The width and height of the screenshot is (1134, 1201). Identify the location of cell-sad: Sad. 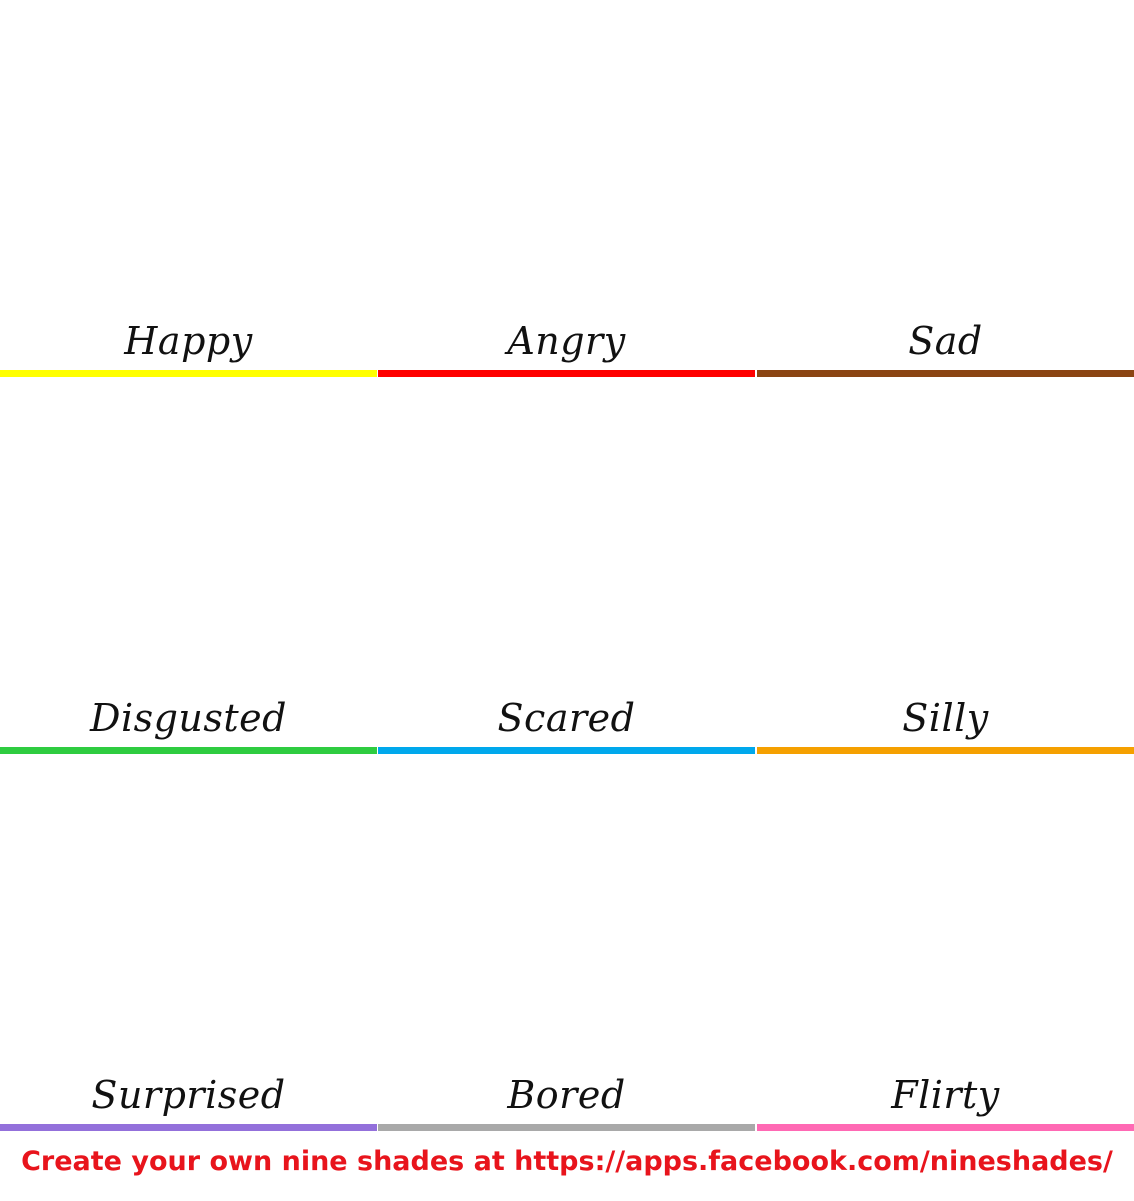
(945, 188).